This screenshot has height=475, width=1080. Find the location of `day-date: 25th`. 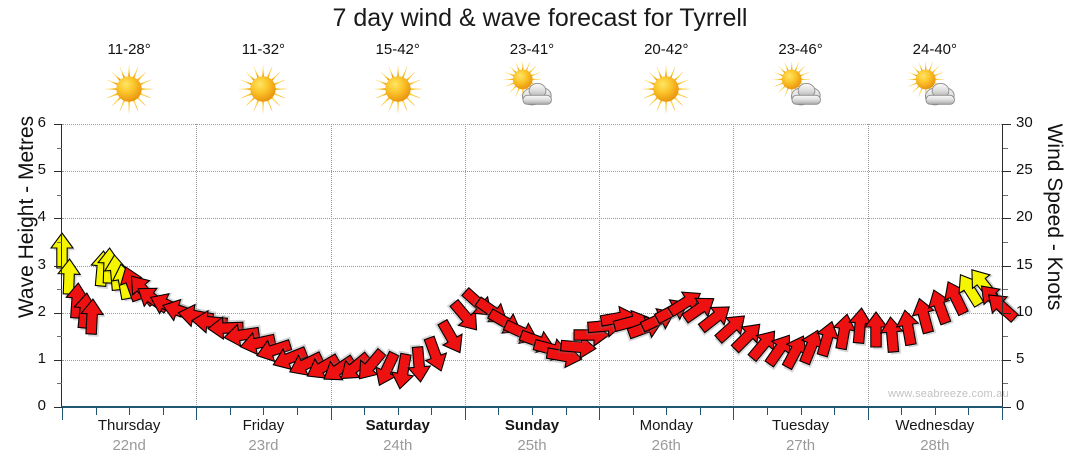

day-date: 25th is located at coordinates (532, 445).